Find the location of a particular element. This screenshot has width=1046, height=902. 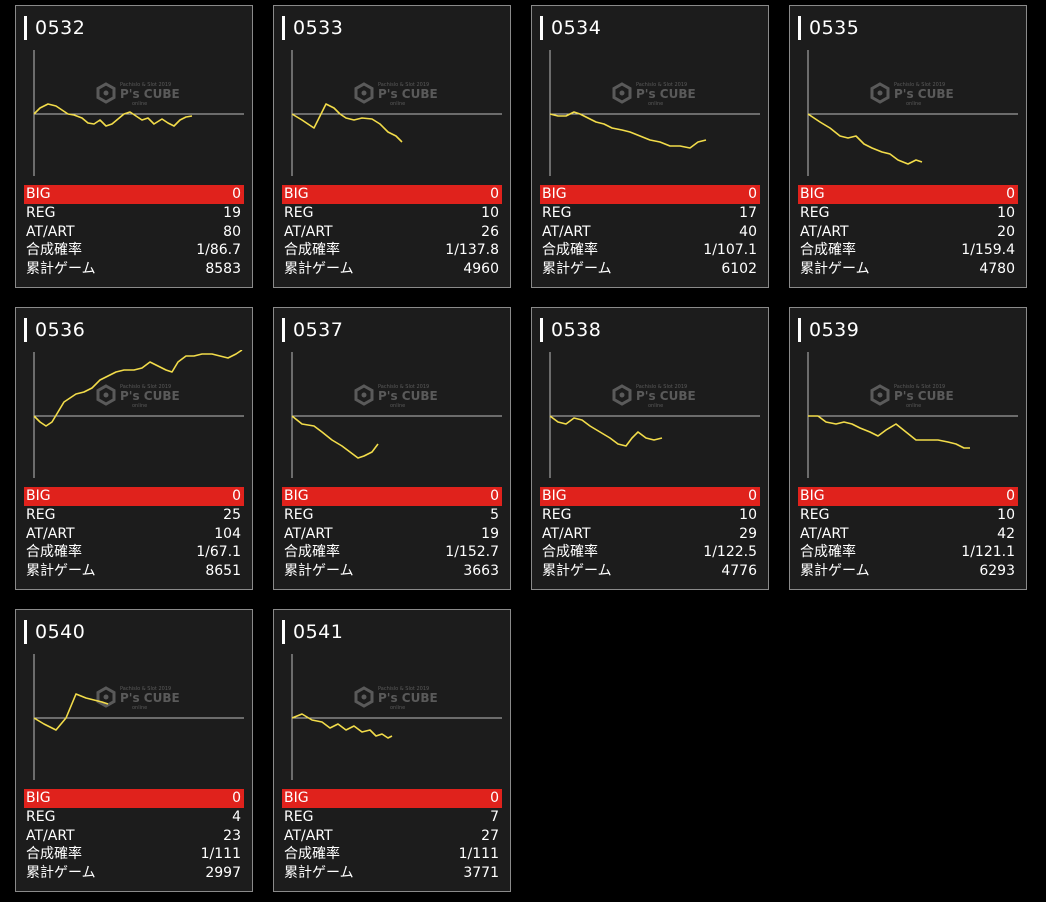

machine-title: 0533 is located at coordinates (312, 28).